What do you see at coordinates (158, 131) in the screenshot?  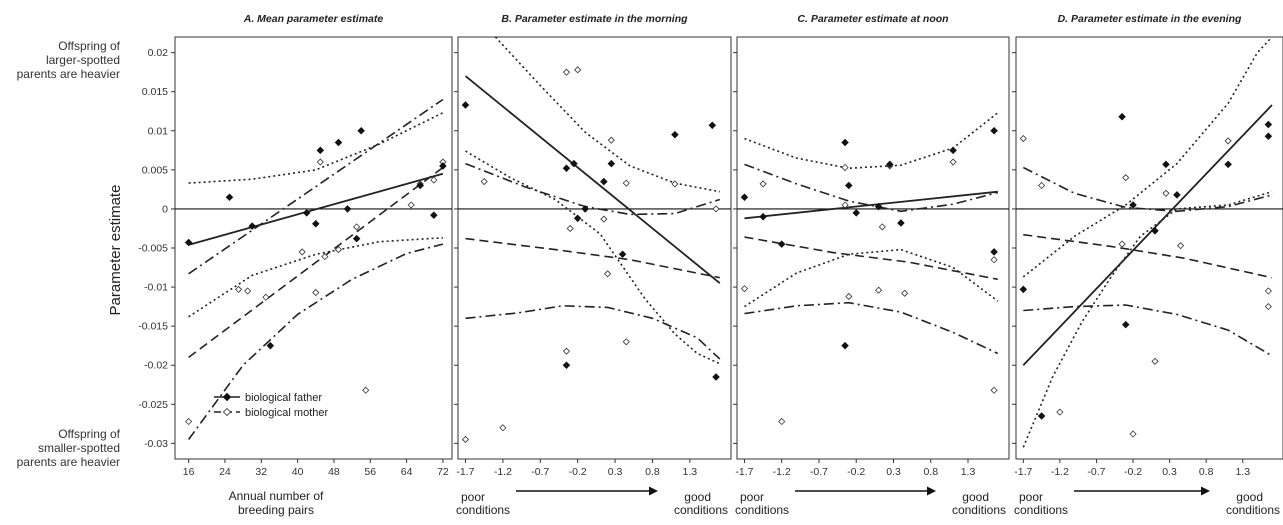 I see `y-tick-label: 0.01` at bounding box center [158, 131].